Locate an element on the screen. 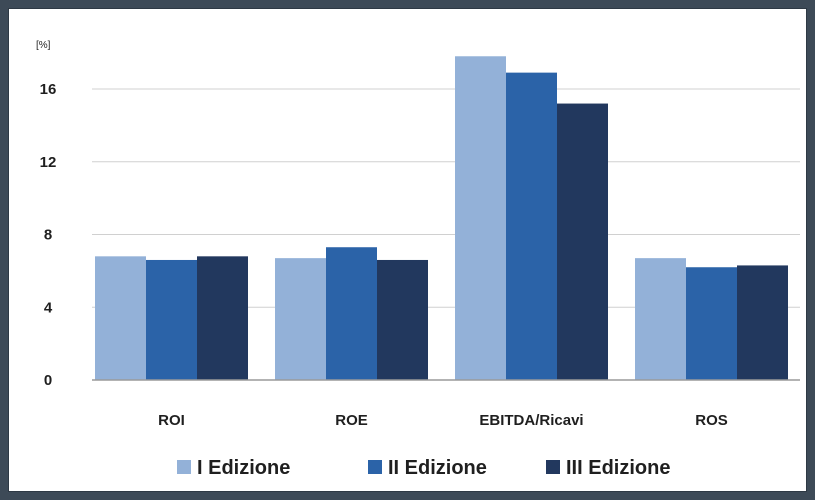 The image size is (815, 500). legend-label: I Edizione is located at coordinates (243, 468).